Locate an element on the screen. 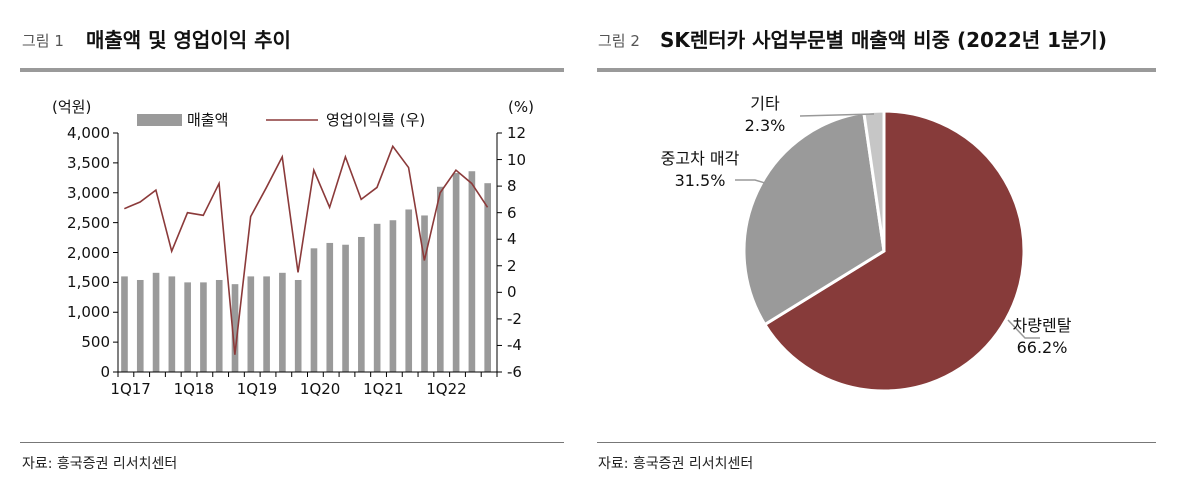  y2-tick-label: 10 is located at coordinates (517, 159).